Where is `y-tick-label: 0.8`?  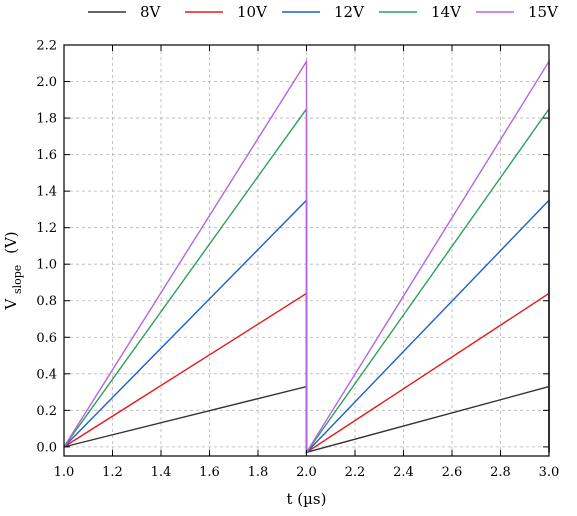
y-tick-label: 0.8 is located at coordinates (46, 301).